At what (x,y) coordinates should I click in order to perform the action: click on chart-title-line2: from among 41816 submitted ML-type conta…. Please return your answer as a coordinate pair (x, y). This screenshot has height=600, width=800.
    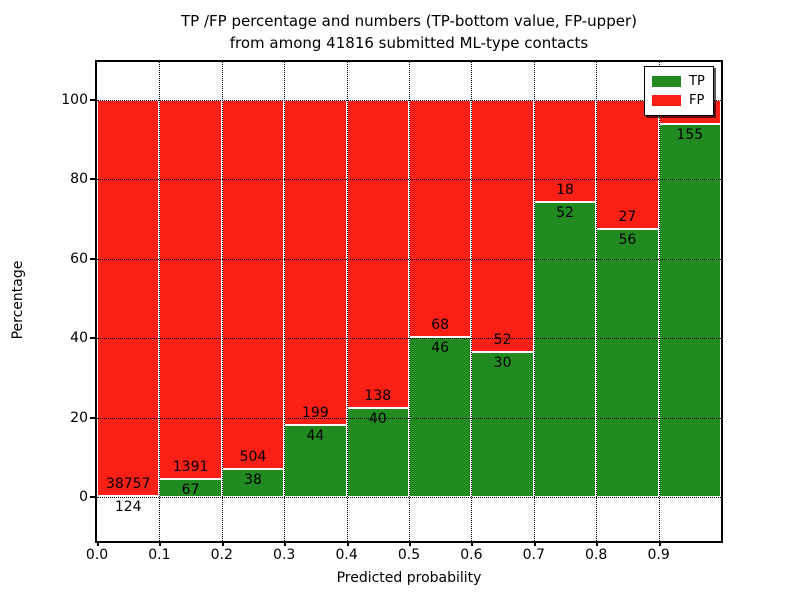
    Looking at the image, I should click on (409, 43).